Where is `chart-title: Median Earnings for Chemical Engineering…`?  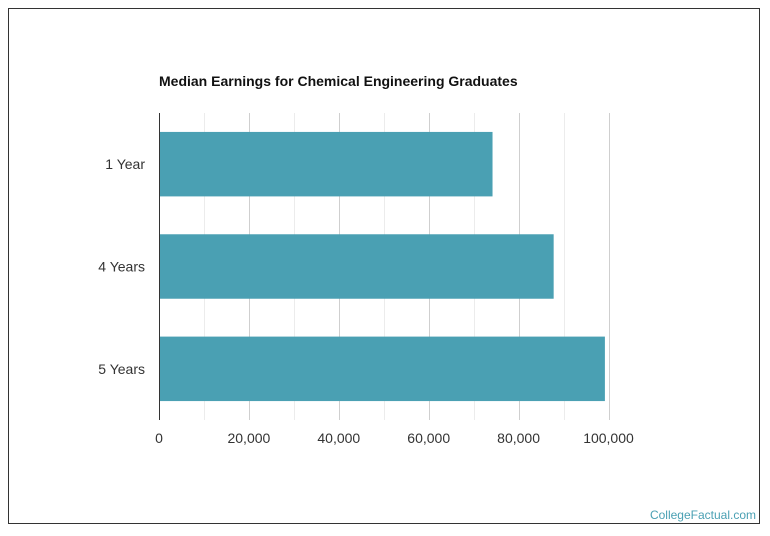 chart-title: Median Earnings for Chemical Engineering… is located at coordinates (338, 81).